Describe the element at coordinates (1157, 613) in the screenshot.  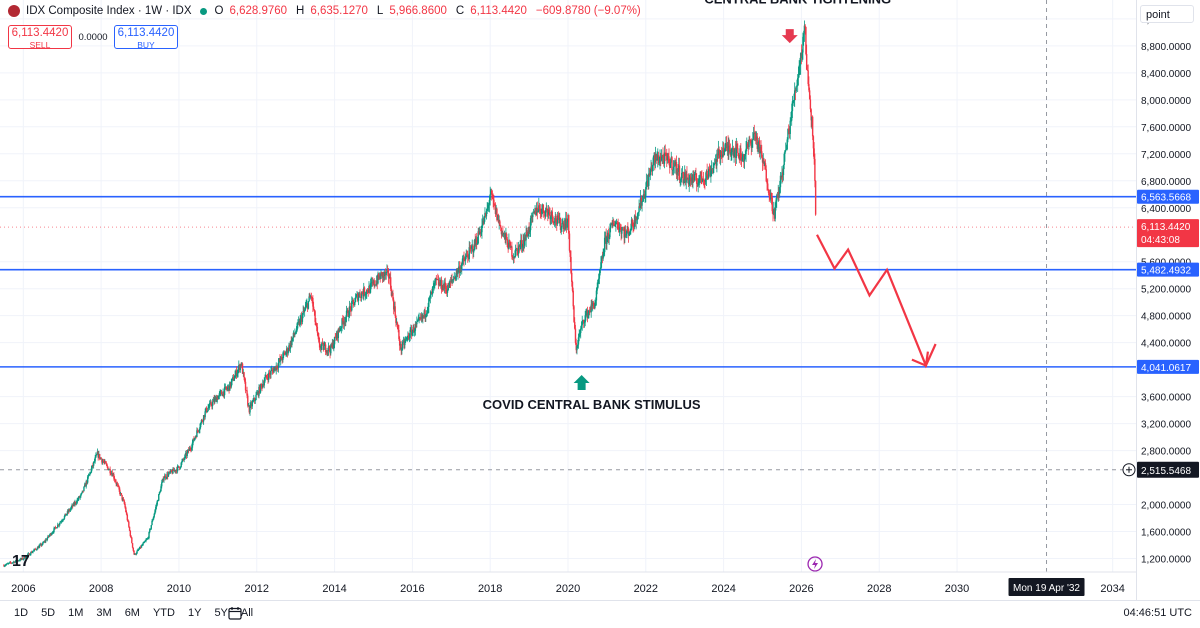
I see `utc-clock: 04:46:51 UTC` at that location.